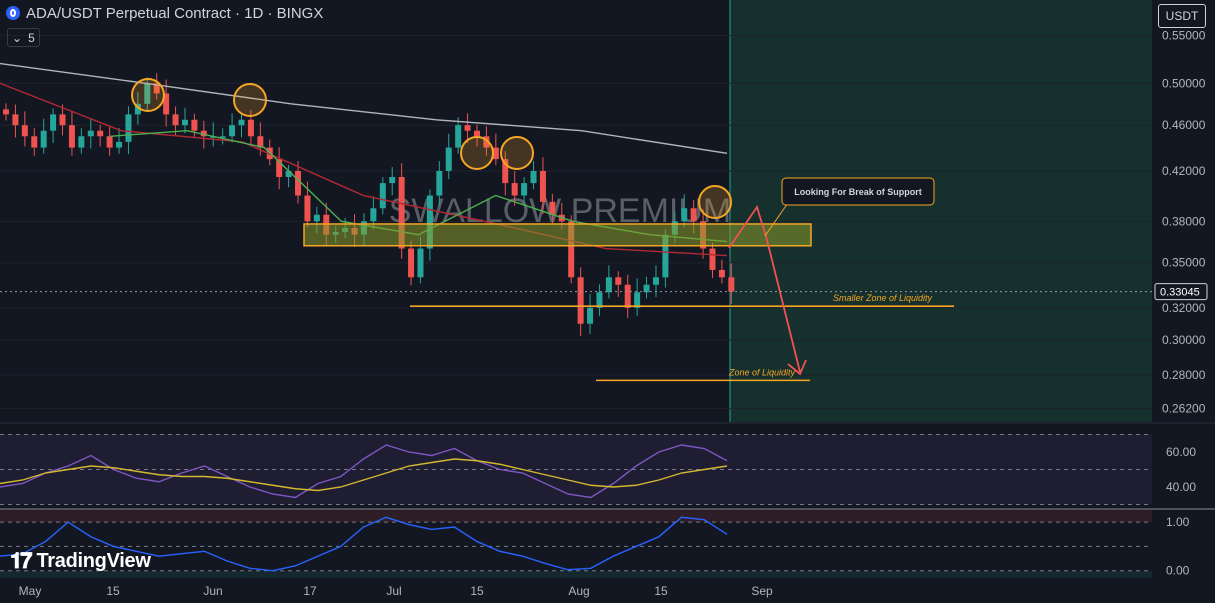  What do you see at coordinates (31, 37) in the screenshot?
I see `indicator-count: 5` at bounding box center [31, 37].